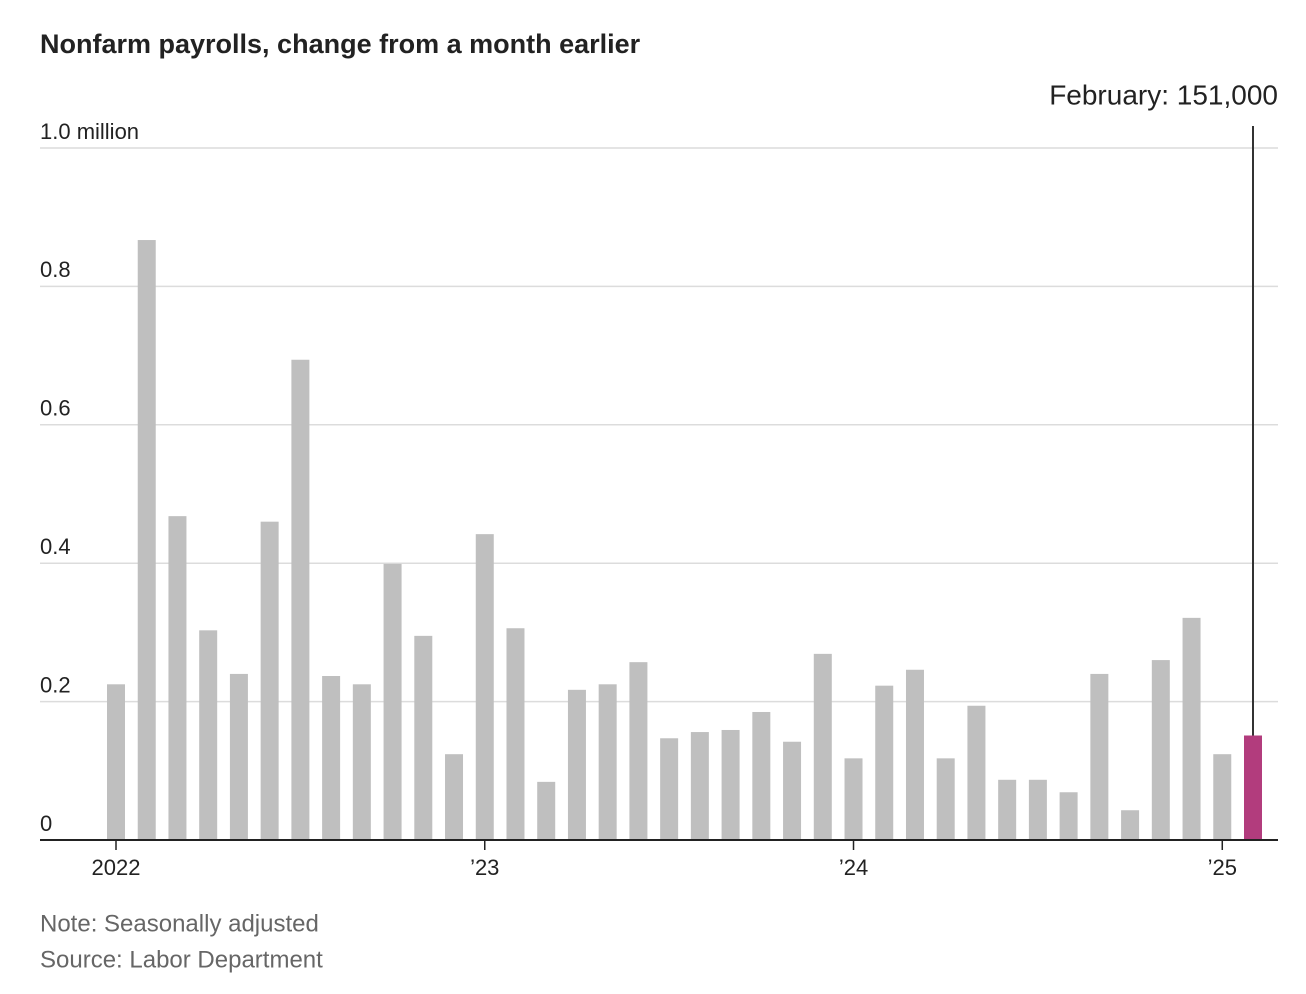 The image size is (1306, 994). I want to click on y-tick-label: 0.2, so click(55, 684).